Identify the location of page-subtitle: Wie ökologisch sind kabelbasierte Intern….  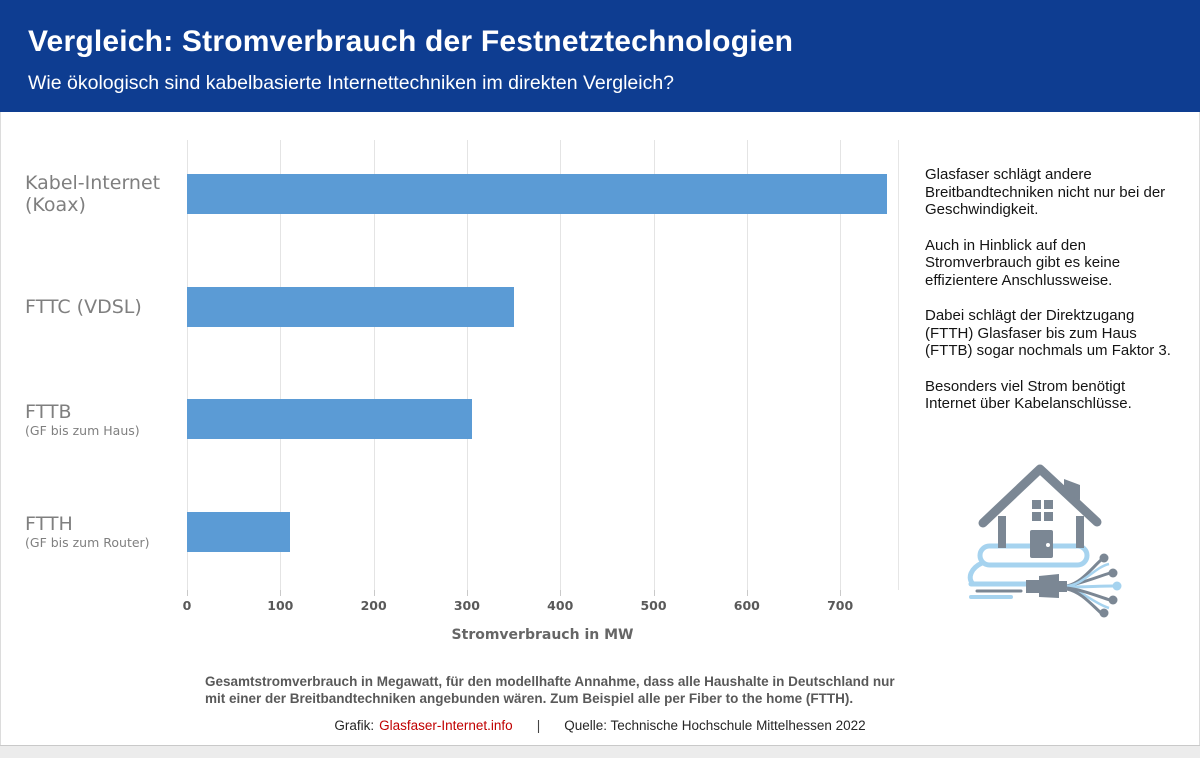
(351, 83).